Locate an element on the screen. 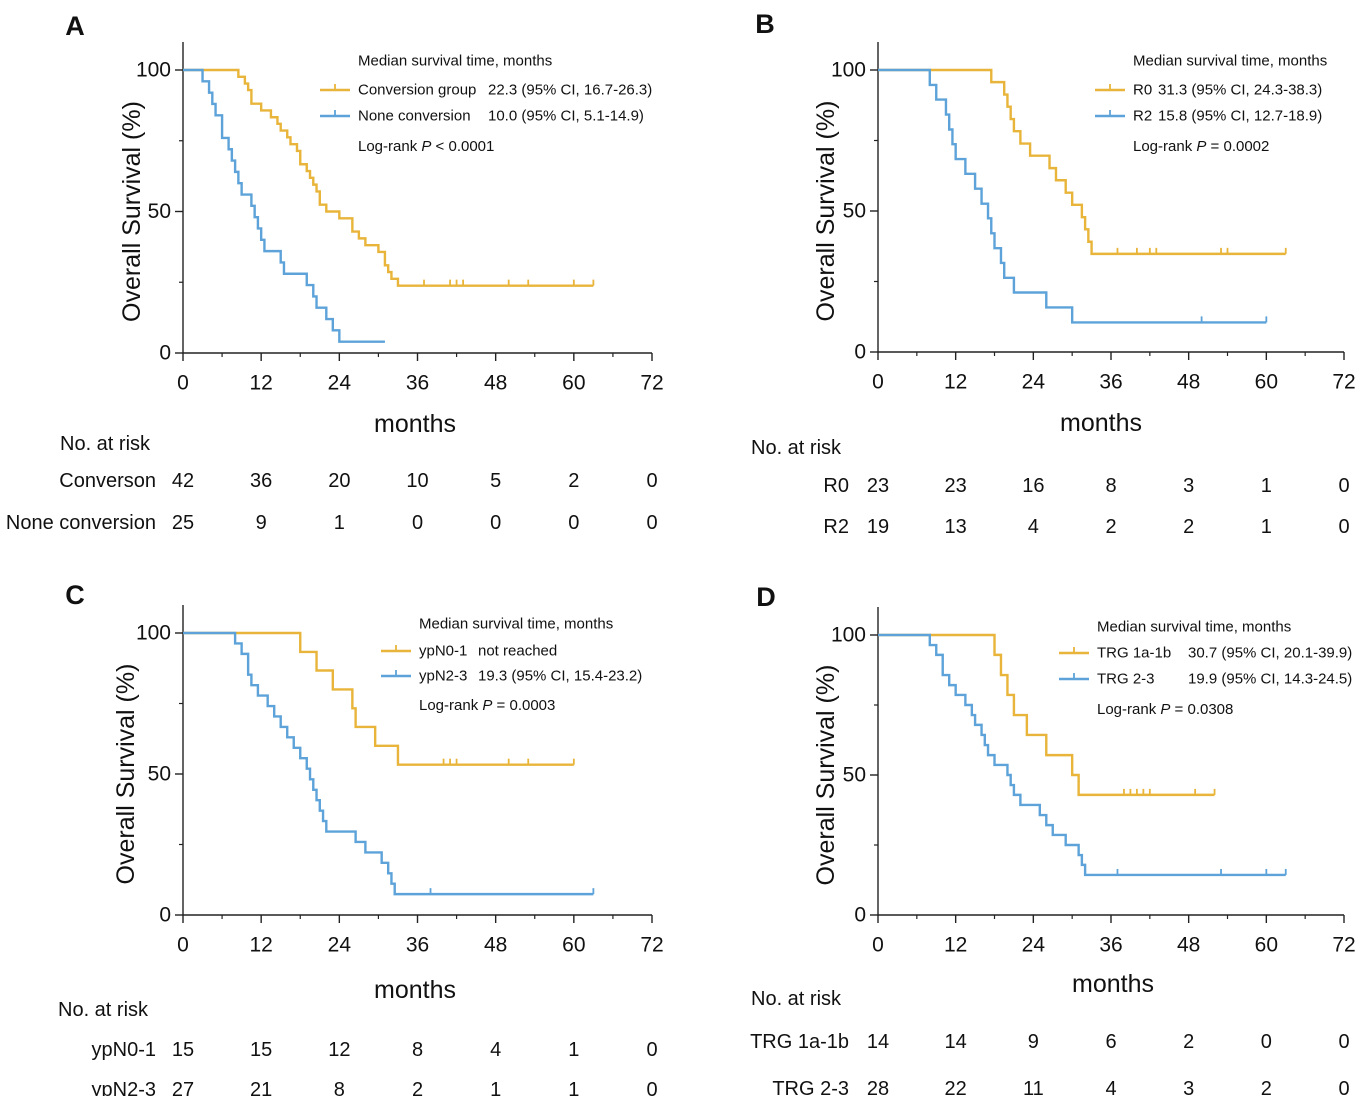 This screenshot has height=1096, width=1360. risk-table-count: 36 is located at coordinates (261, 481).